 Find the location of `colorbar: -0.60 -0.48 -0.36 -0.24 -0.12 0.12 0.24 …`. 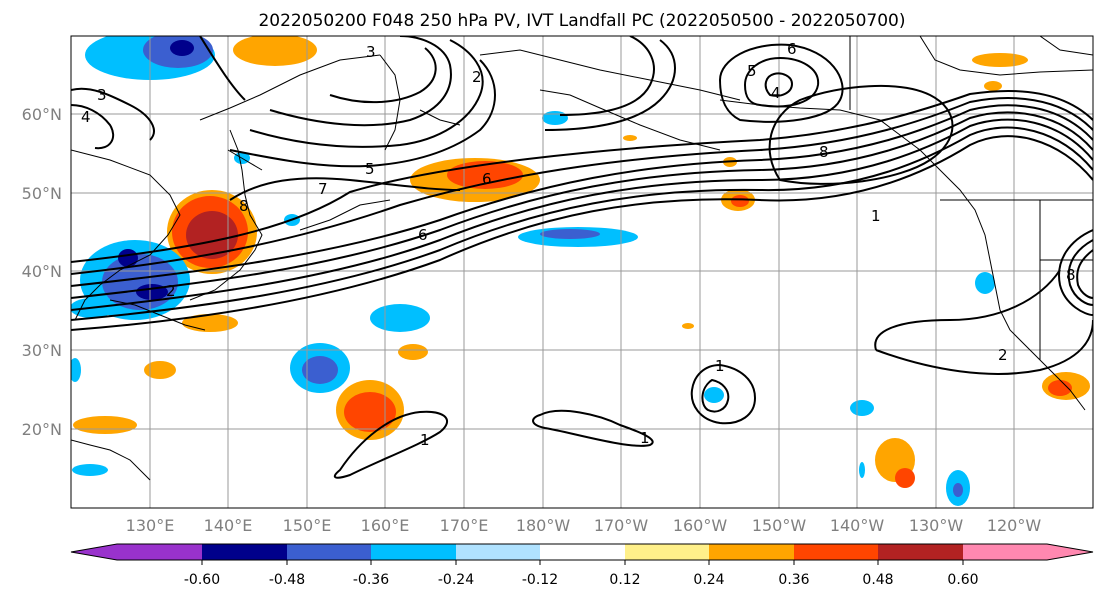

colorbar: -0.60 -0.48 -0.36 -0.24 -0.12 0.12 0.24 … is located at coordinates (582, 565).